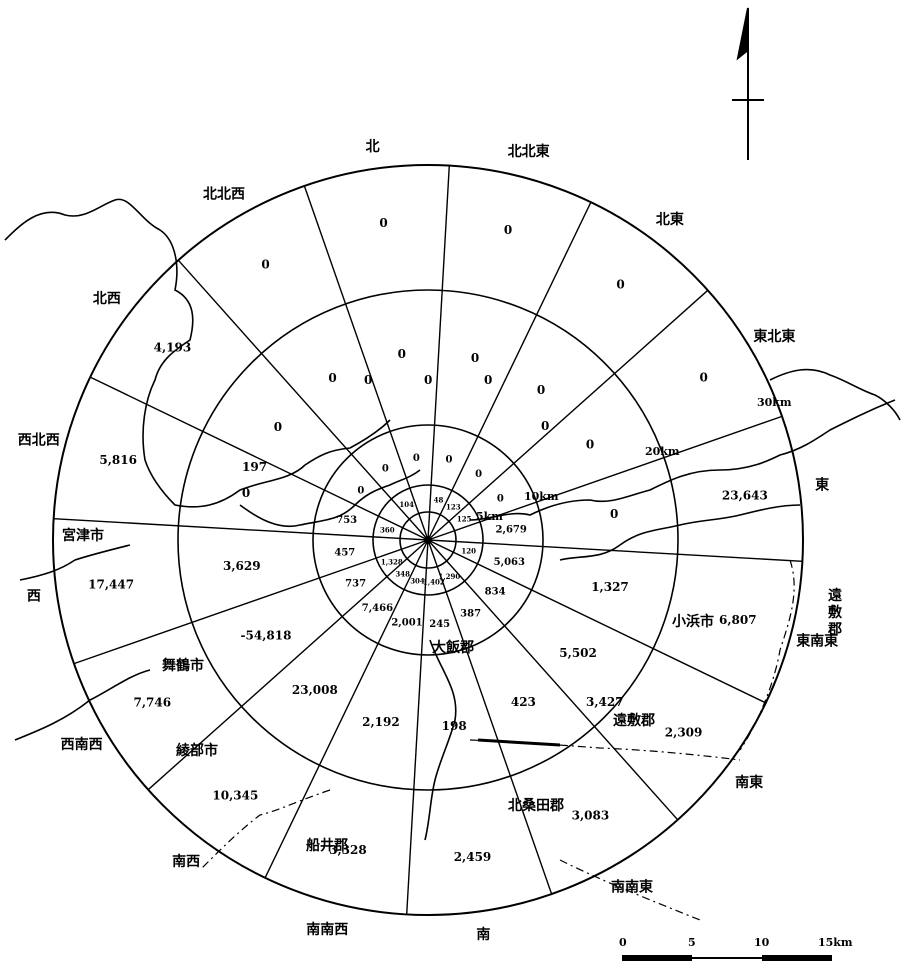  I want to click on sector-value-ring_10_20: 198, so click(454, 726).